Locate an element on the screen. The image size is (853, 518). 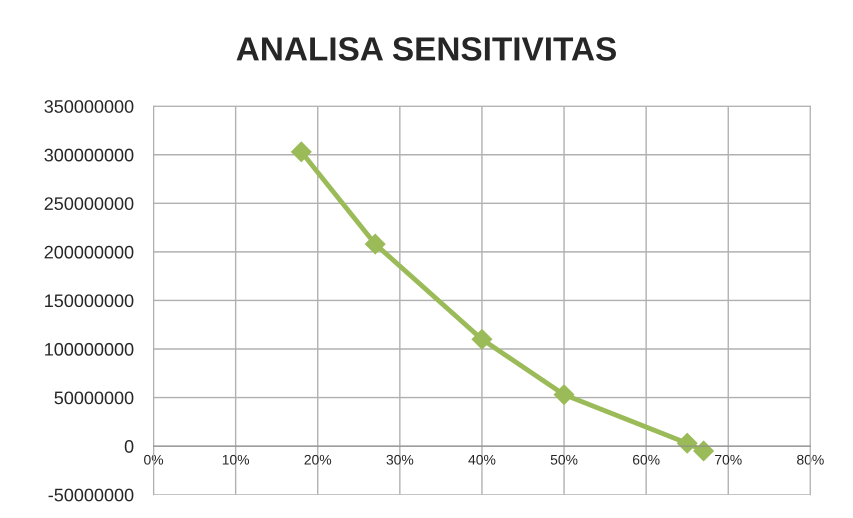
y-tick-label: 150000000 is located at coordinates (89, 301).